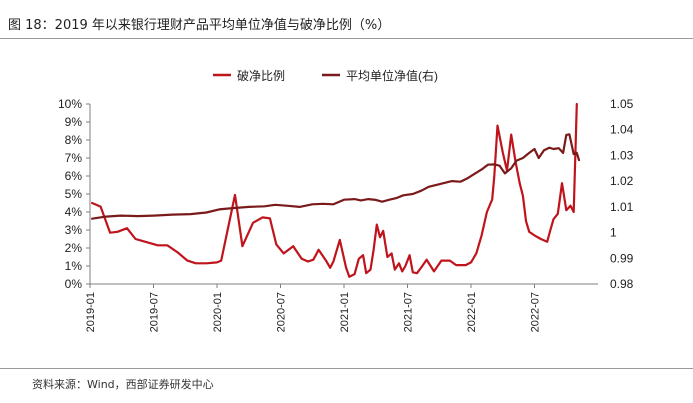 The width and height of the screenshot is (693, 403). What do you see at coordinates (392, 75) in the screenshot?
I see `legend-label: 平均单位净值(右)` at bounding box center [392, 75].